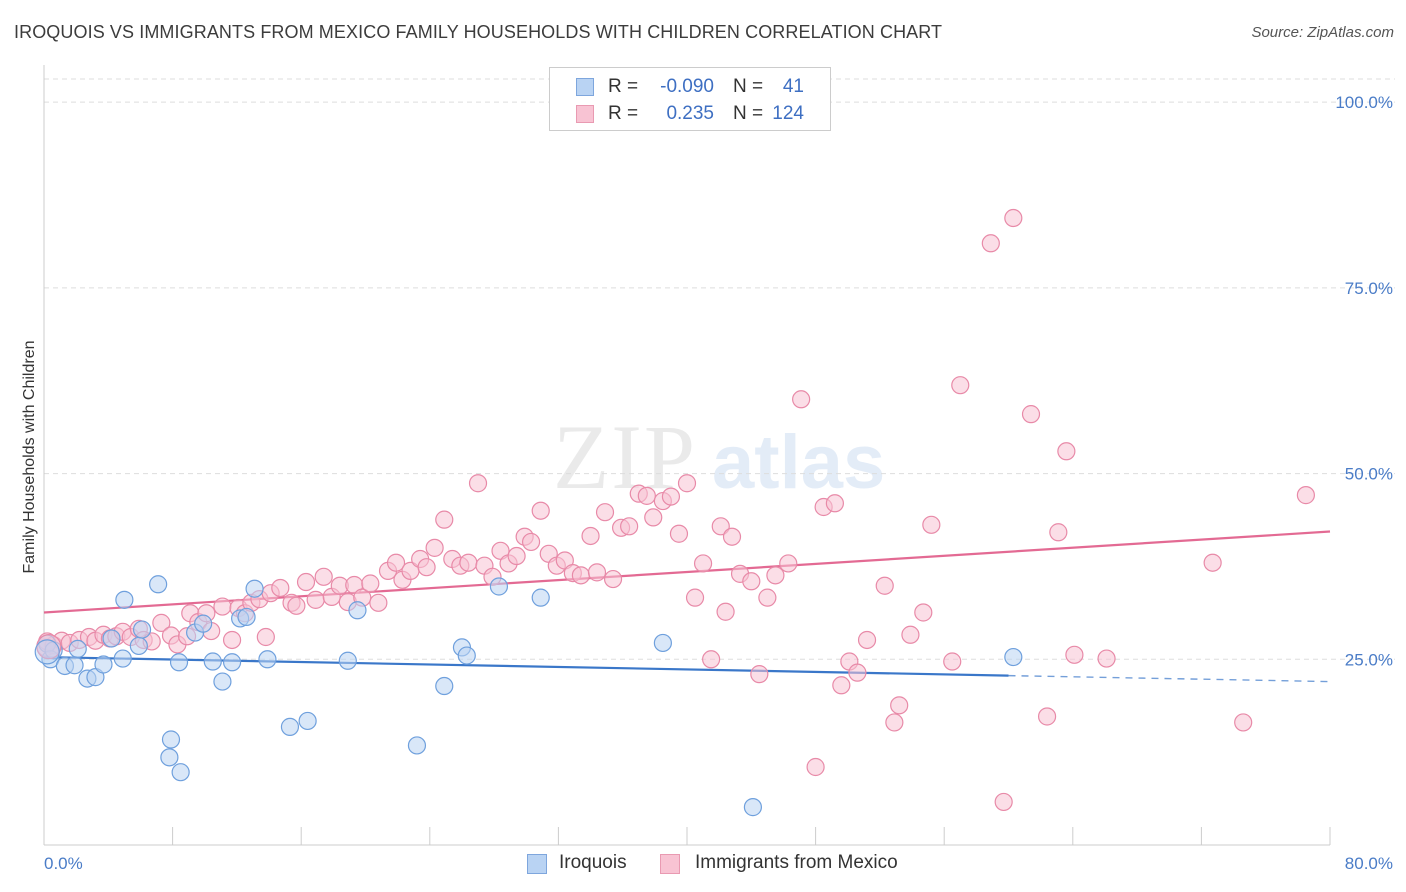  Describe the element at coordinates (719, 457) in the screenshot. I see `watermark: ZIP atlas` at that location.